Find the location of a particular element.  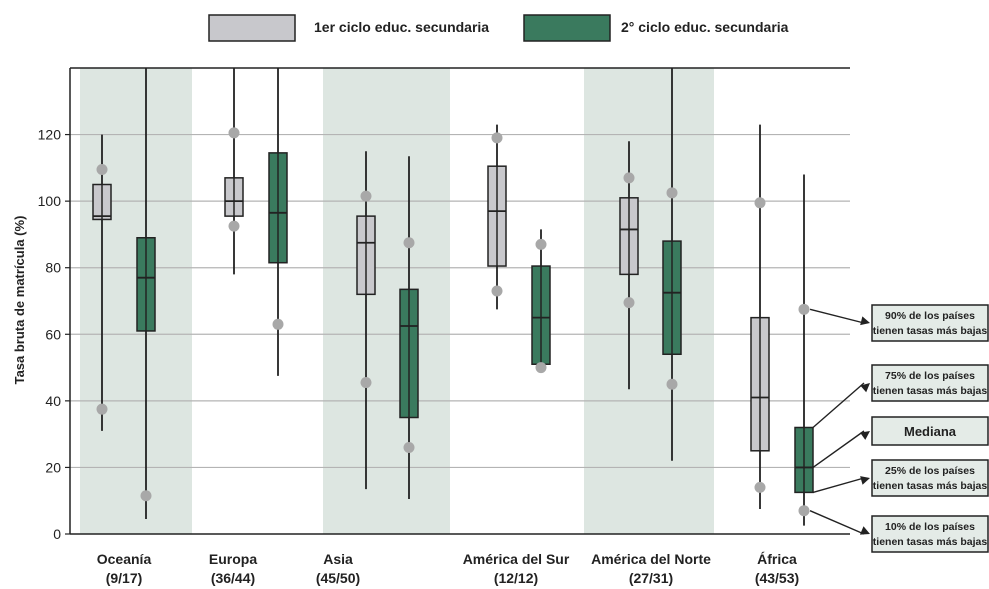

x-category-label: América del Norte is located at coordinates (651, 559).